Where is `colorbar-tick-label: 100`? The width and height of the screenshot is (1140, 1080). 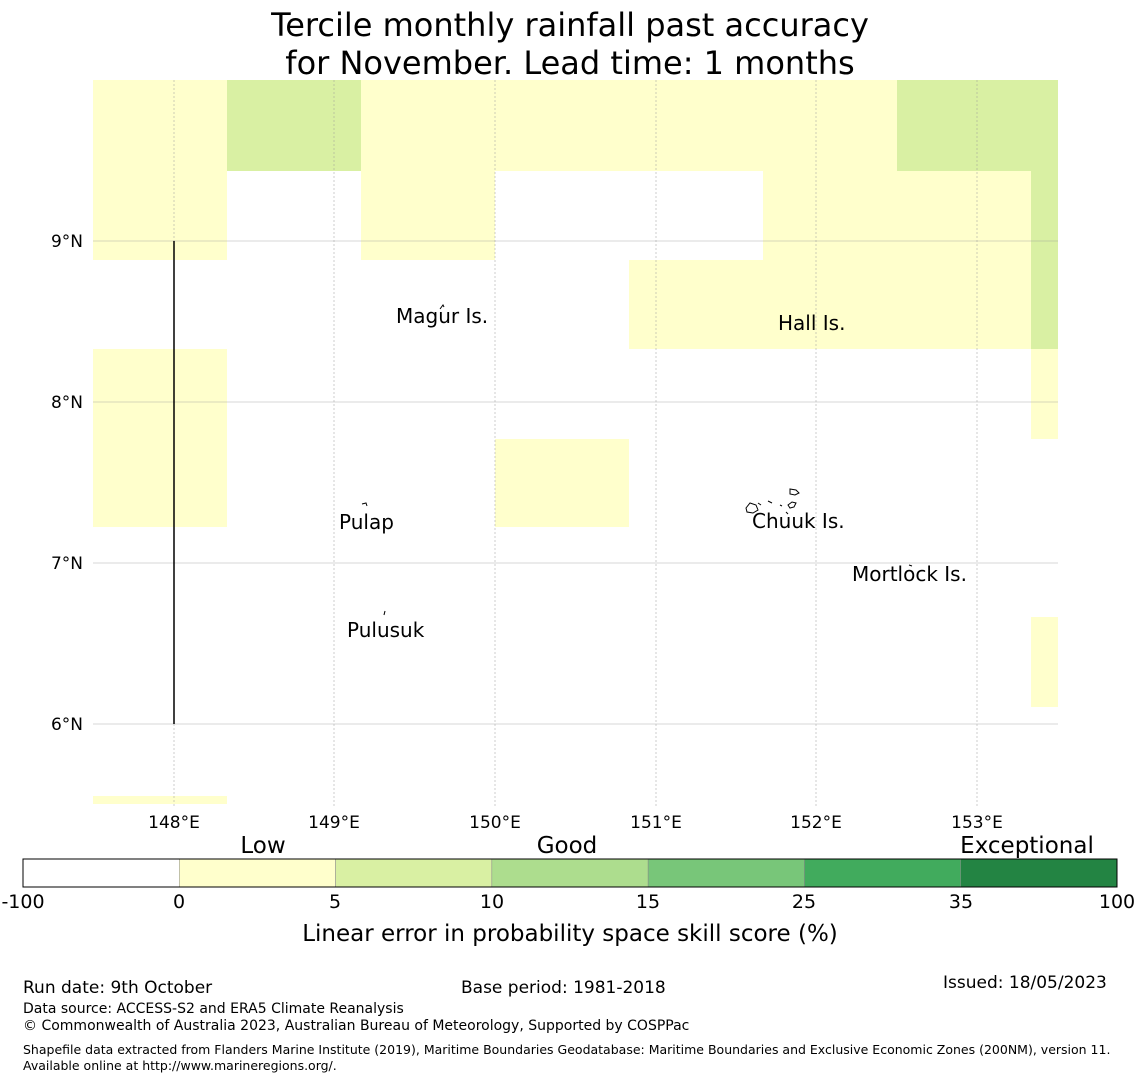
colorbar-tick-label: 100 is located at coordinates (1117, 902).